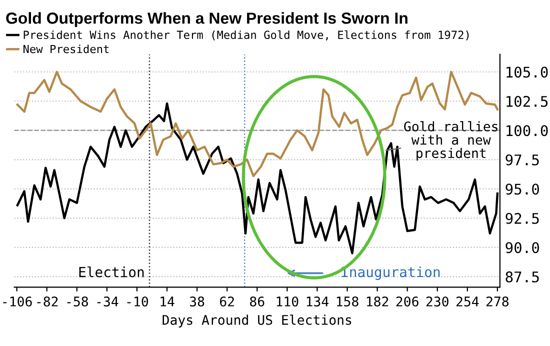 This screenshot has width=550, height=346. Describe the element at coordinates (137, 301) in the screenshot. I see `x-tick-label: -10` at that location.